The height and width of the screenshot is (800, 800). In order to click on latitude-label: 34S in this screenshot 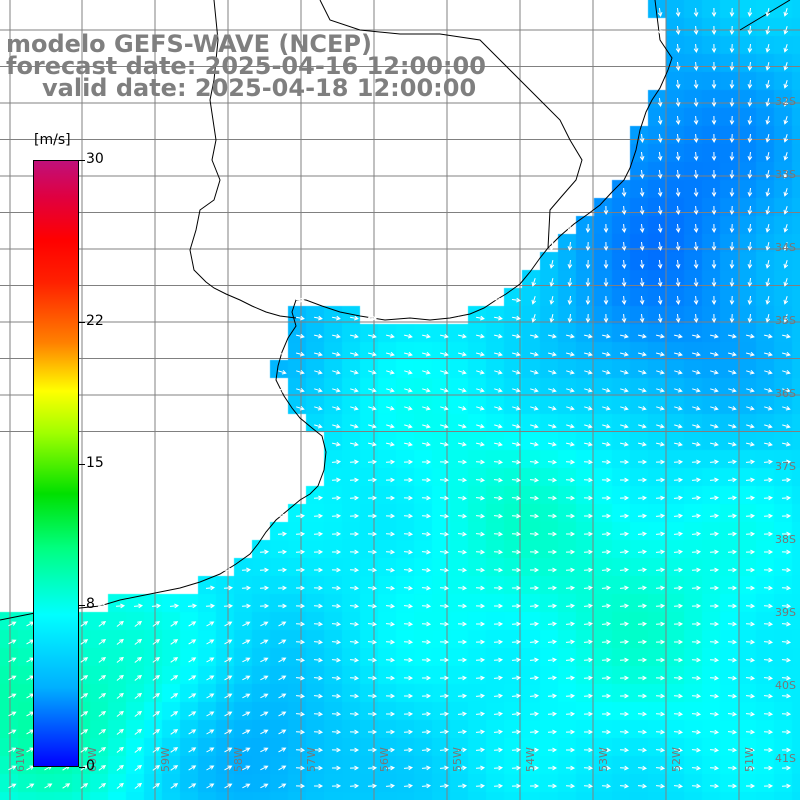, I will do `click(785, 247)`.